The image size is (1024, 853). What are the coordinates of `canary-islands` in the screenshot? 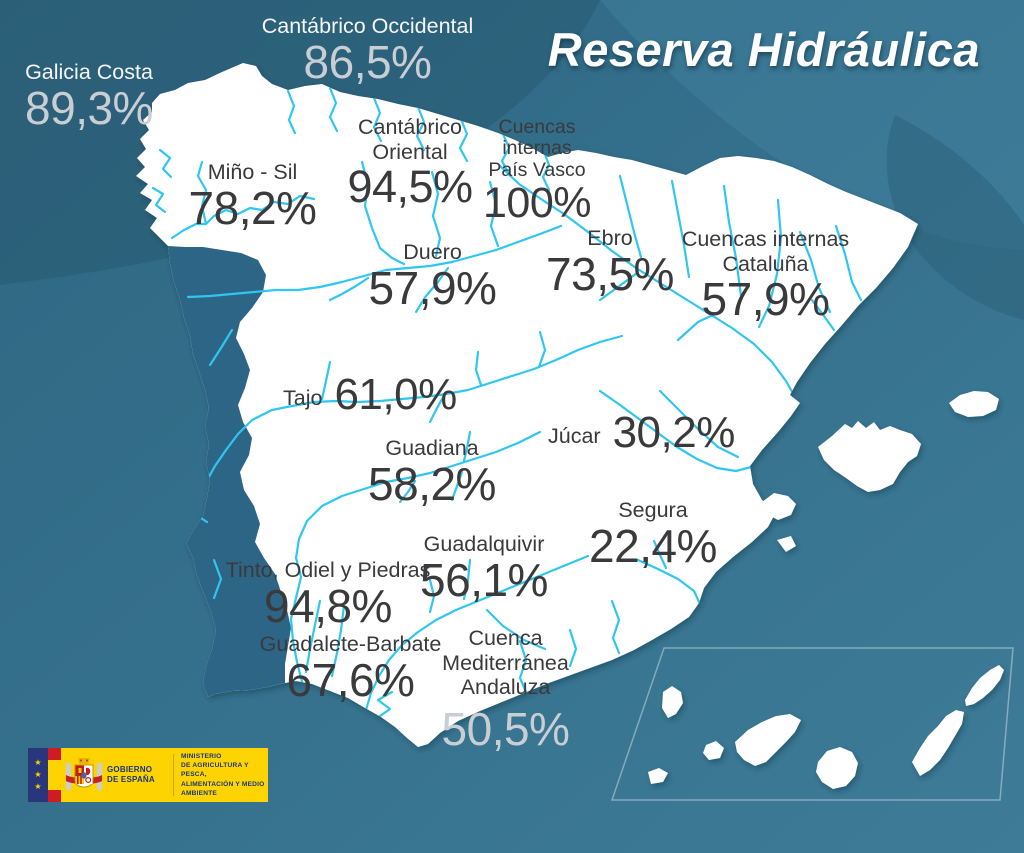 It's located at (826, 727).